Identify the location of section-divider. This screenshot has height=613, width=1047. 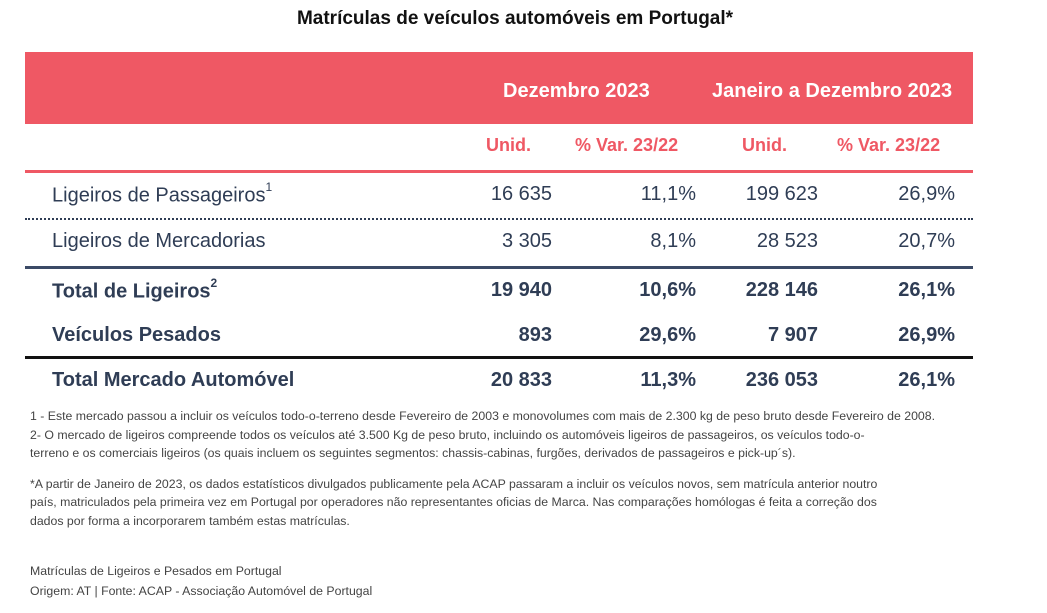
(499, 267).